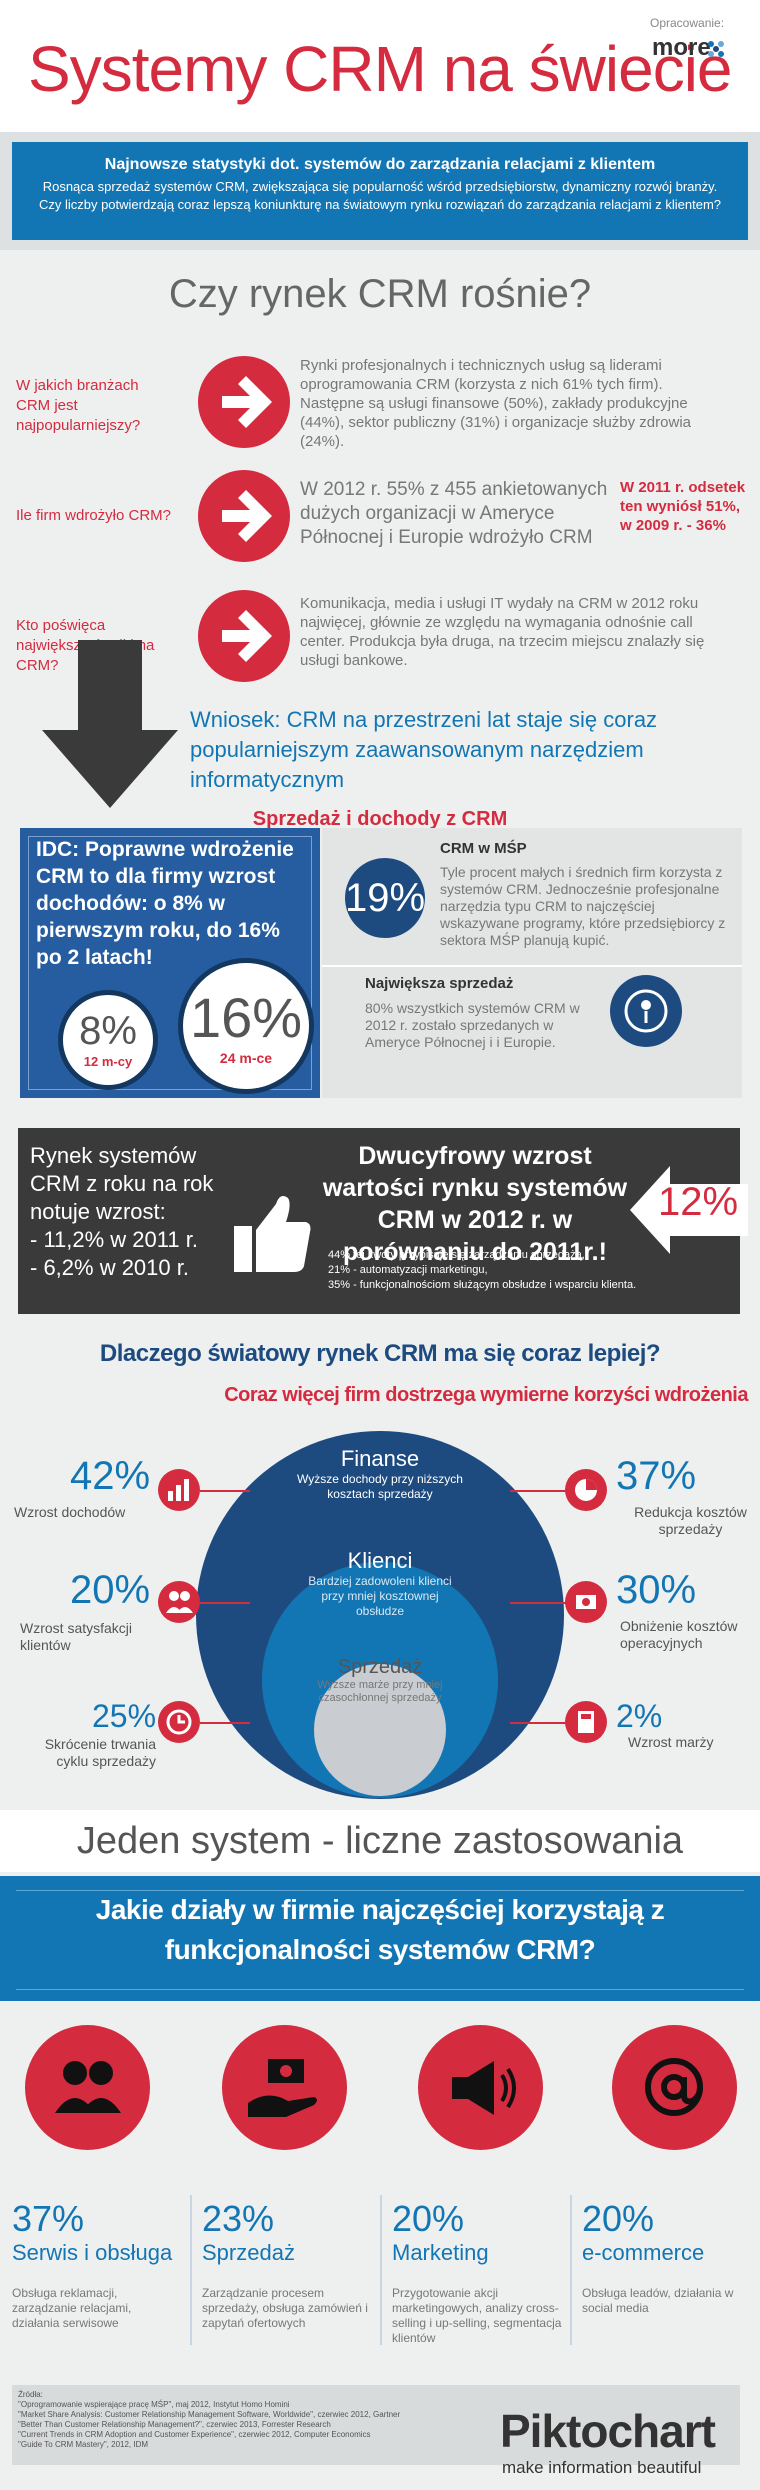 The width and height of the screenshot is (760, 2490). What do you see at coordinates (639, 1716) in the screenshot?
I see `benefit-margin-pct: 2%` at bounding box center [639, 1716].